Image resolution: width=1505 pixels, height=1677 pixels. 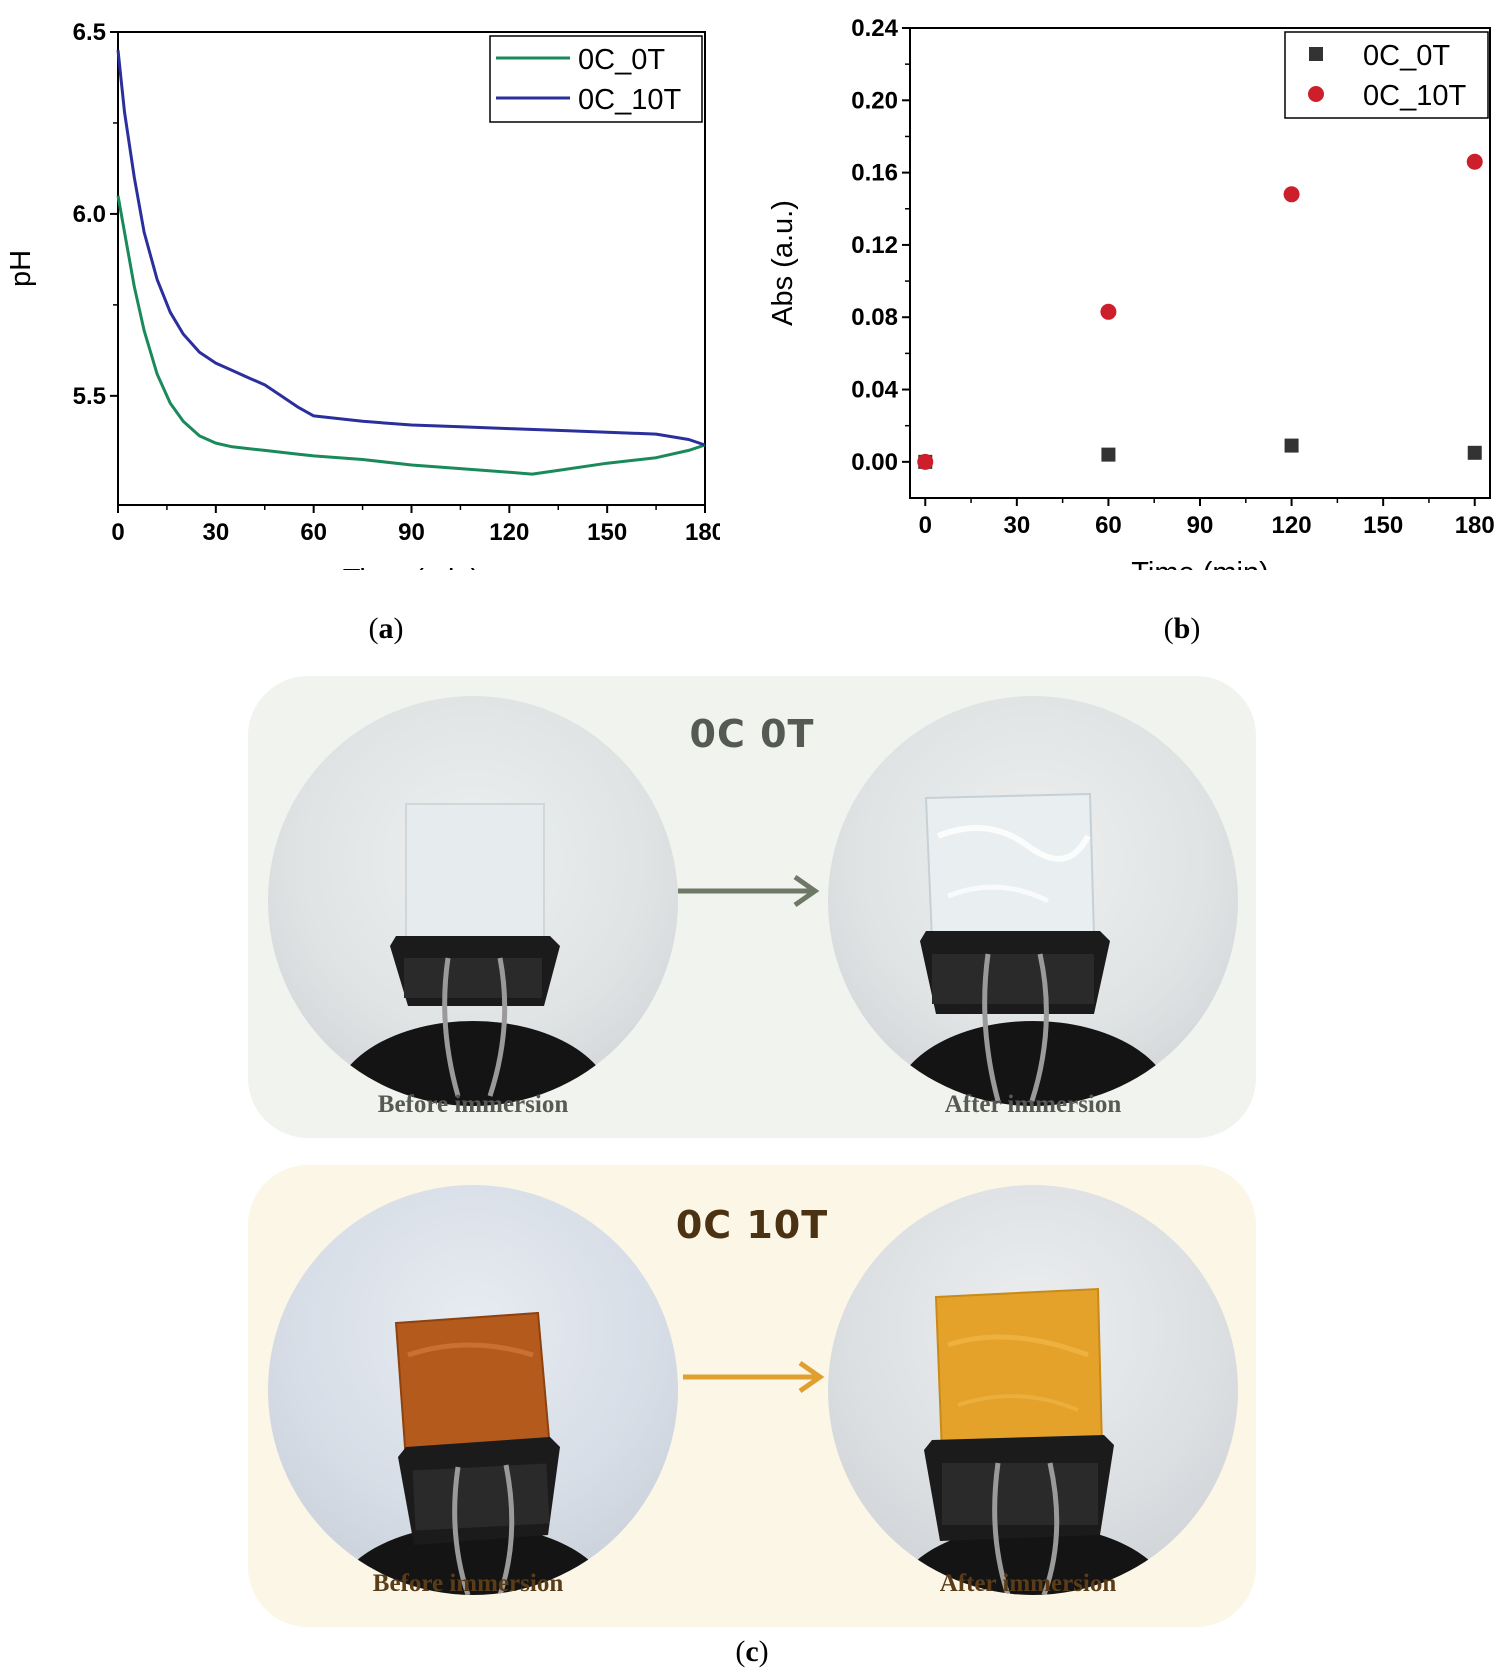 I want to click on y-axis-label: Abs (a.u.), so click(x=783, y=263).